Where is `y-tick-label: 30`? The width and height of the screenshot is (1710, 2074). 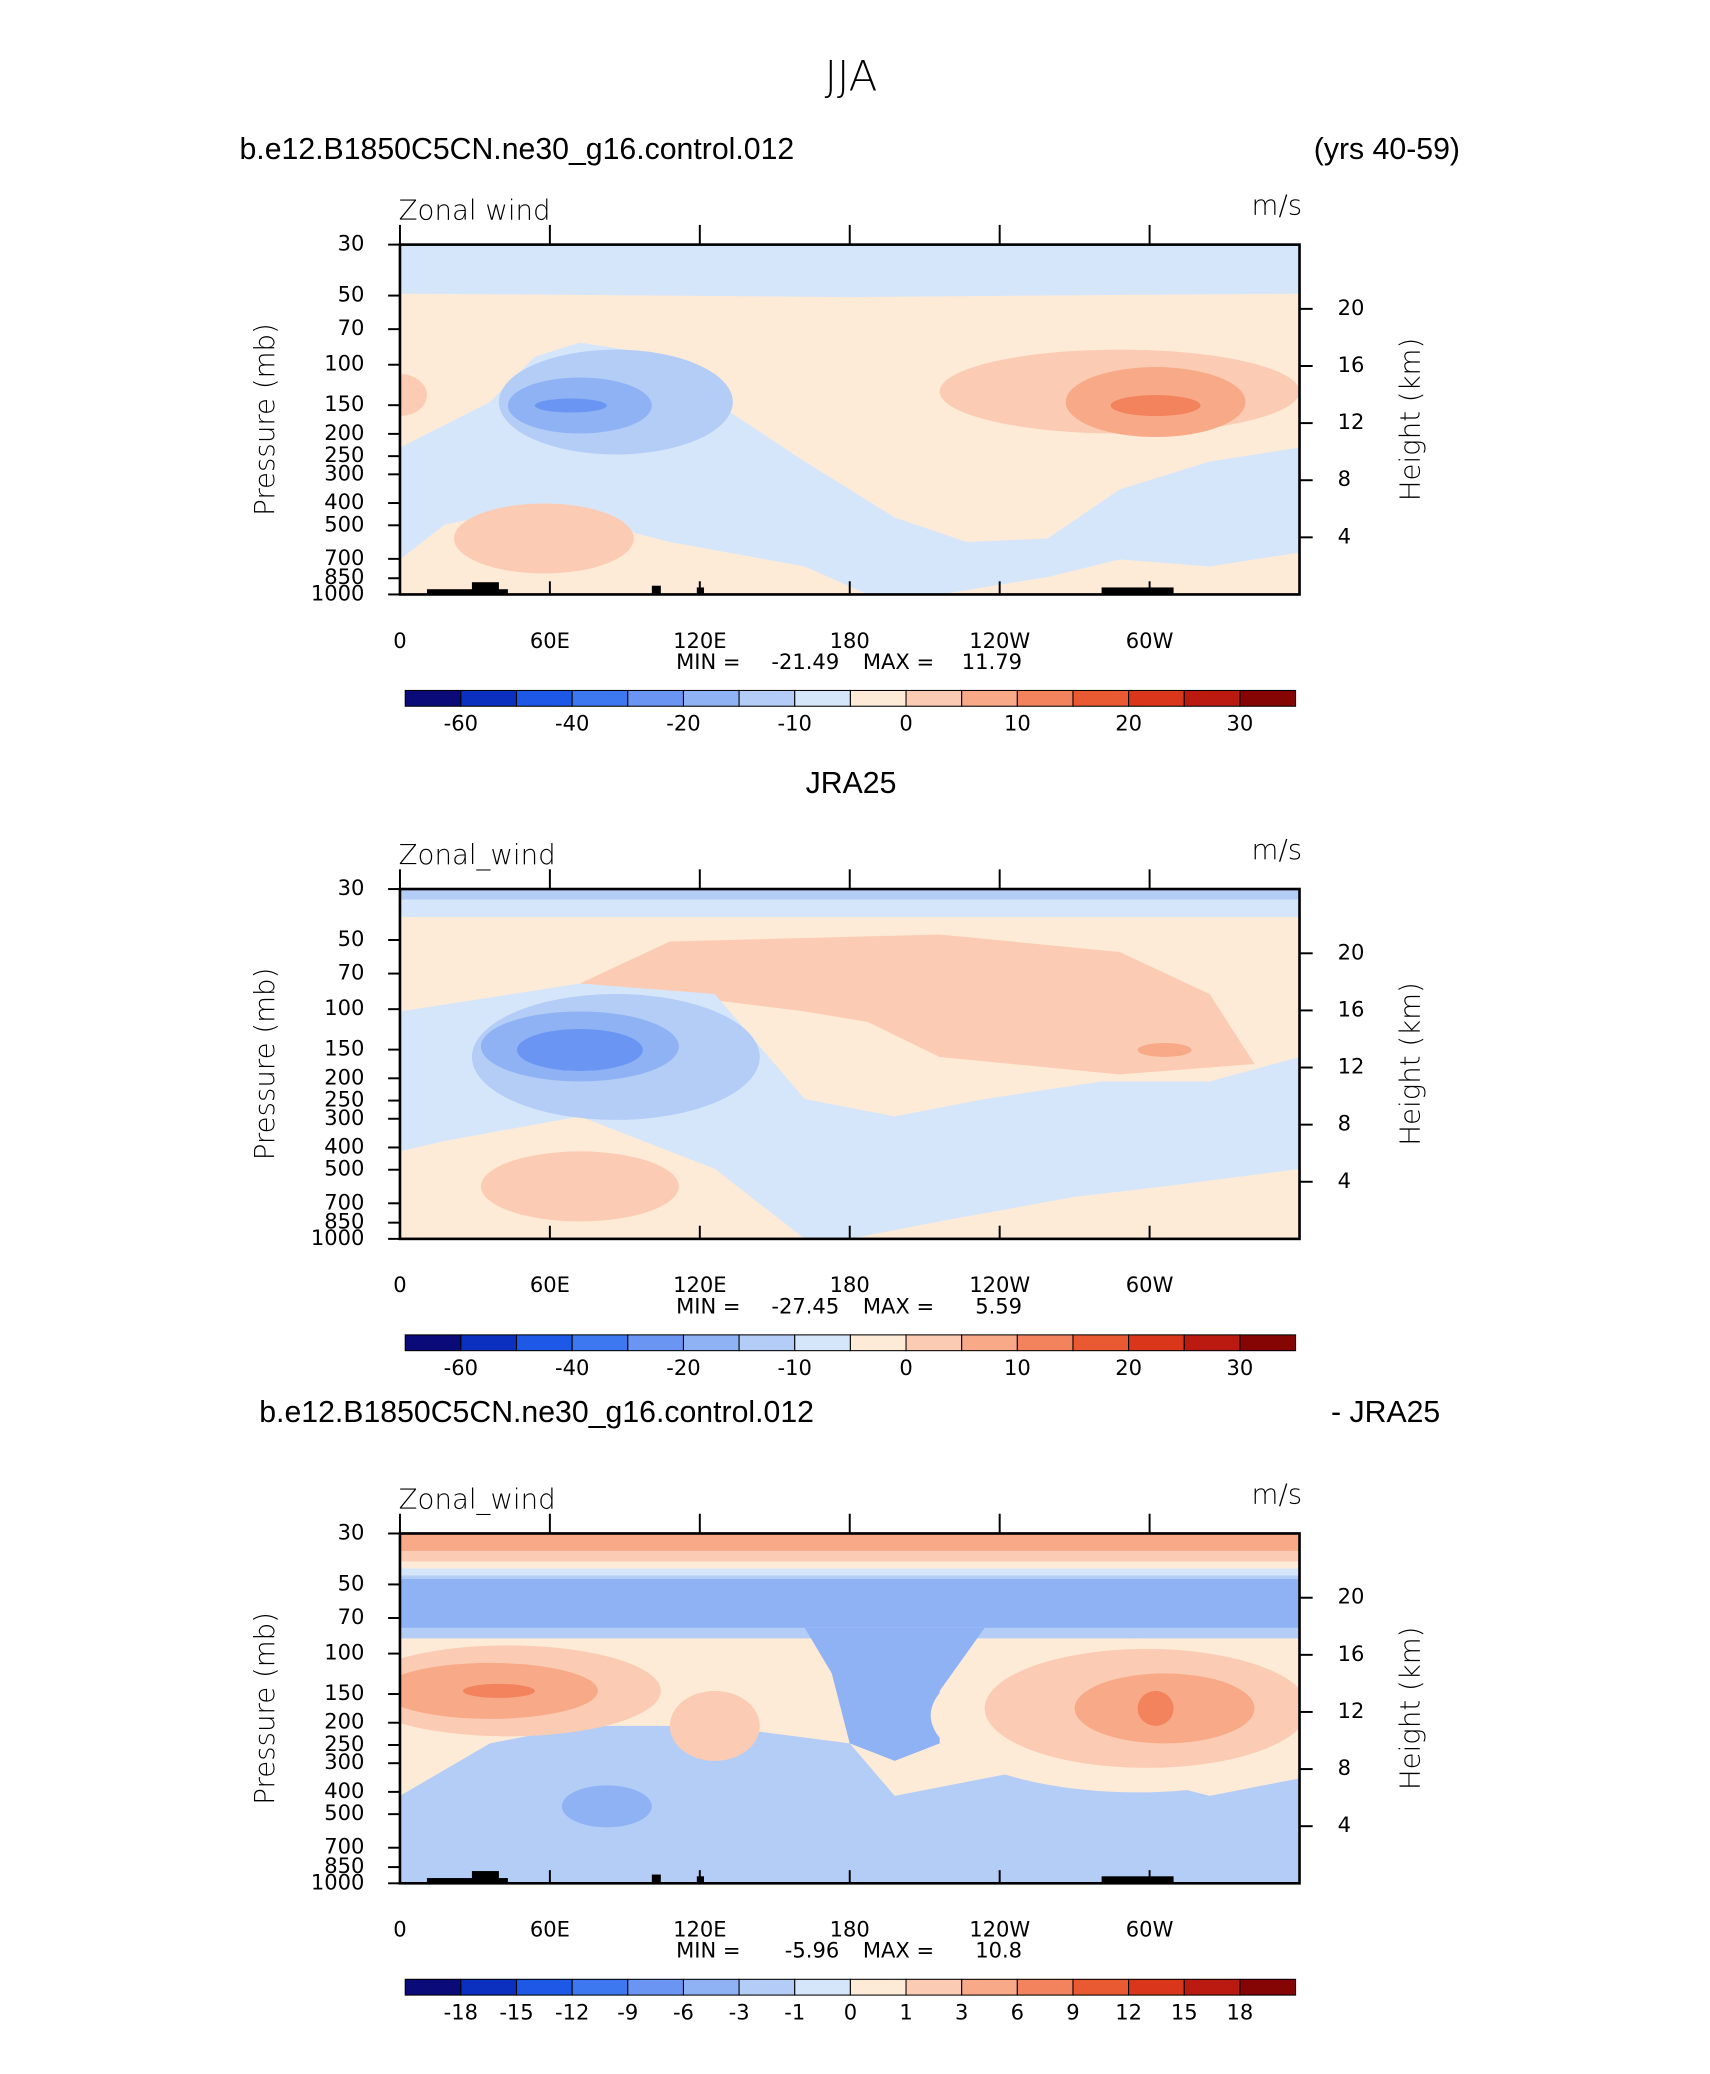
y-tick-label: 30 is located at coordinates (351, 887).